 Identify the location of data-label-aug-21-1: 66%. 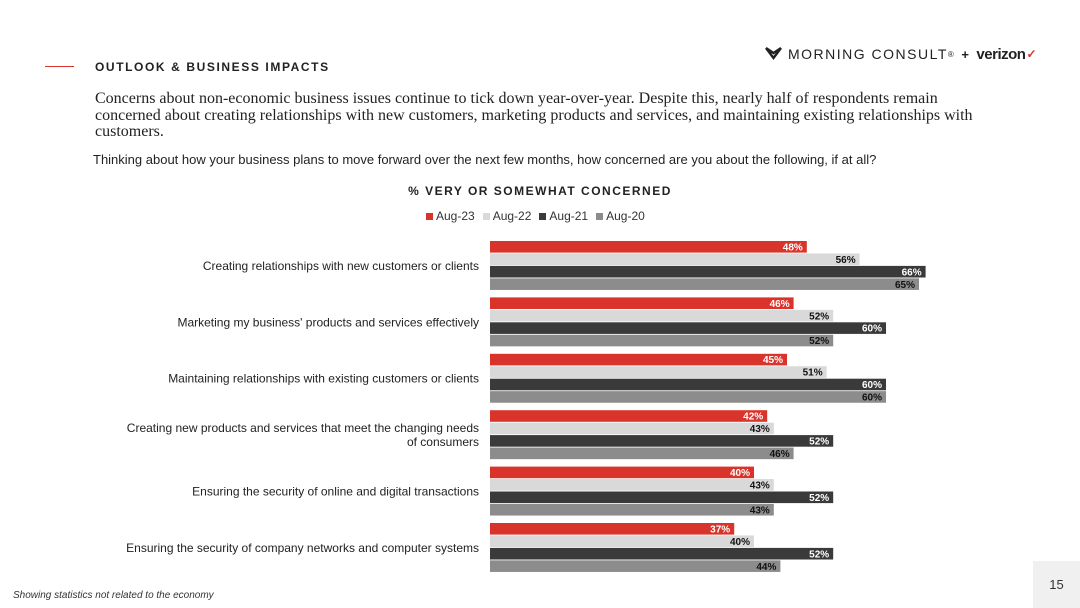
(912, 272).